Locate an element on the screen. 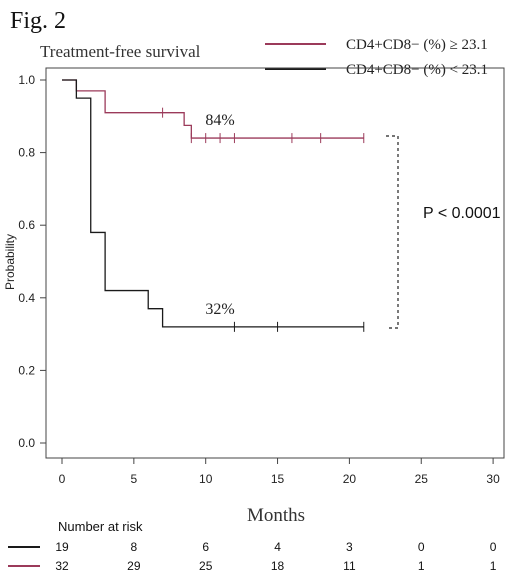  x-tick-label: 20 is located at coordinates (350, 479).